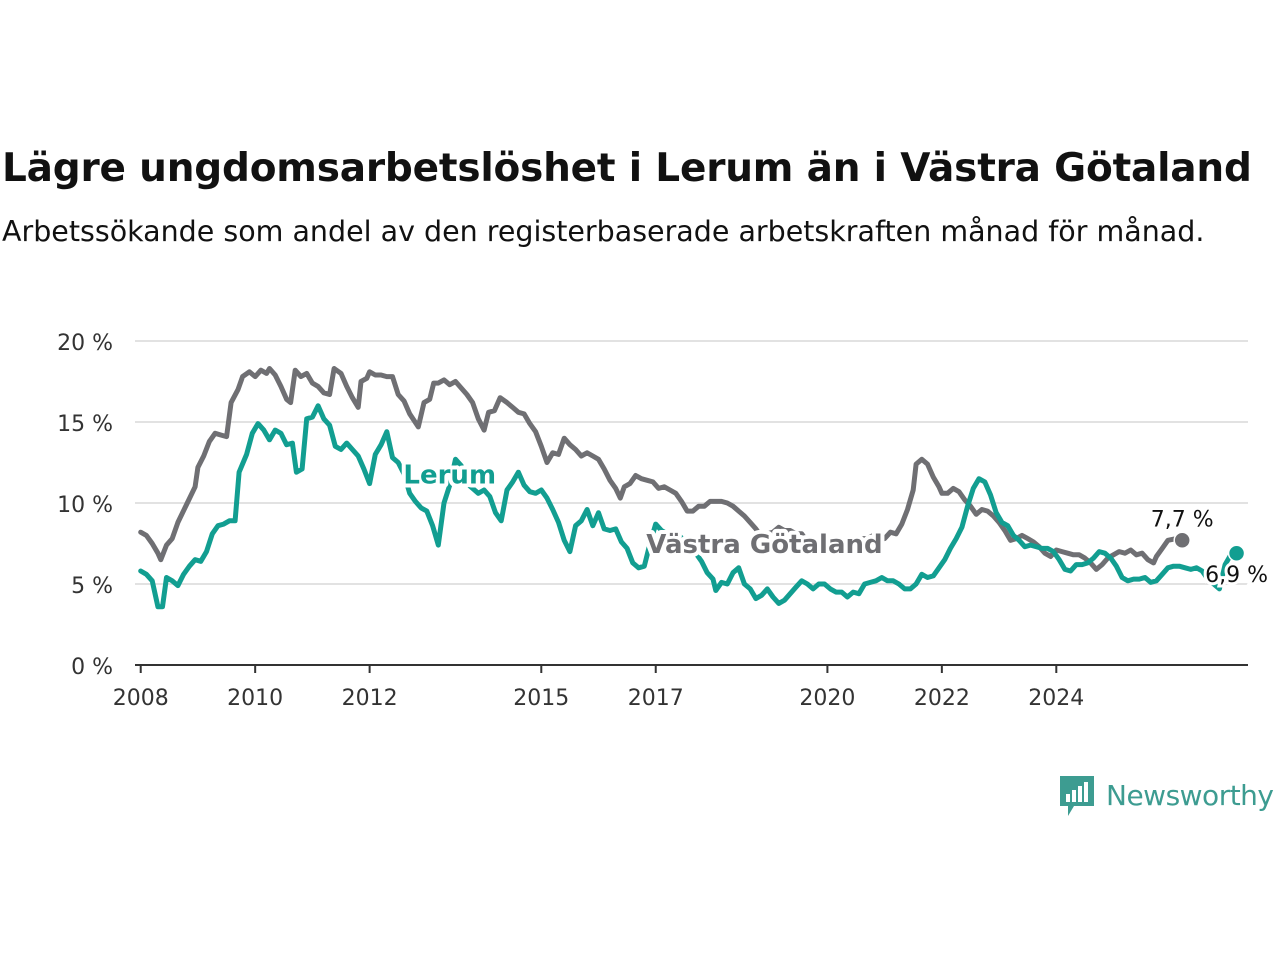  What do you see at coordinates (255, 698) in the screenshot?
I see `x-tick-label: 2010` at bounding box center [255, 698].